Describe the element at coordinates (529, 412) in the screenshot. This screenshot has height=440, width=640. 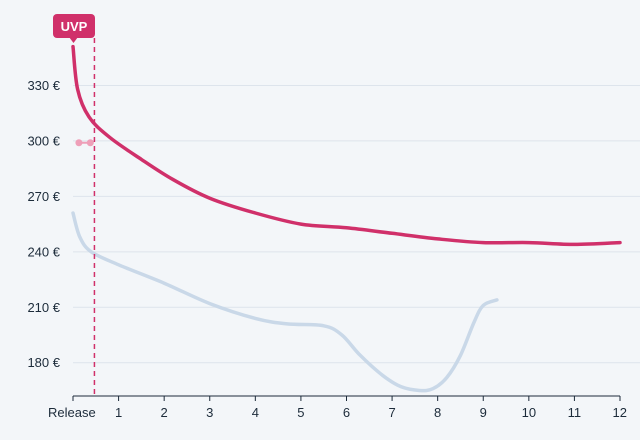
I see `x-tick-label: 10` at that location.